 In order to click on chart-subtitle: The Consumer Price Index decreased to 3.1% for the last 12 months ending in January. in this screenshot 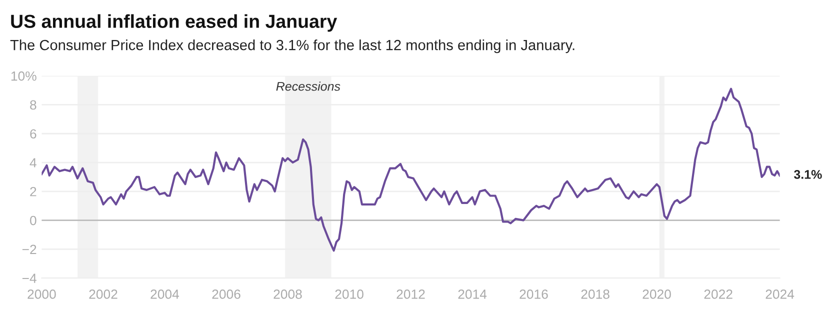, I will do `click(292, 47)`.